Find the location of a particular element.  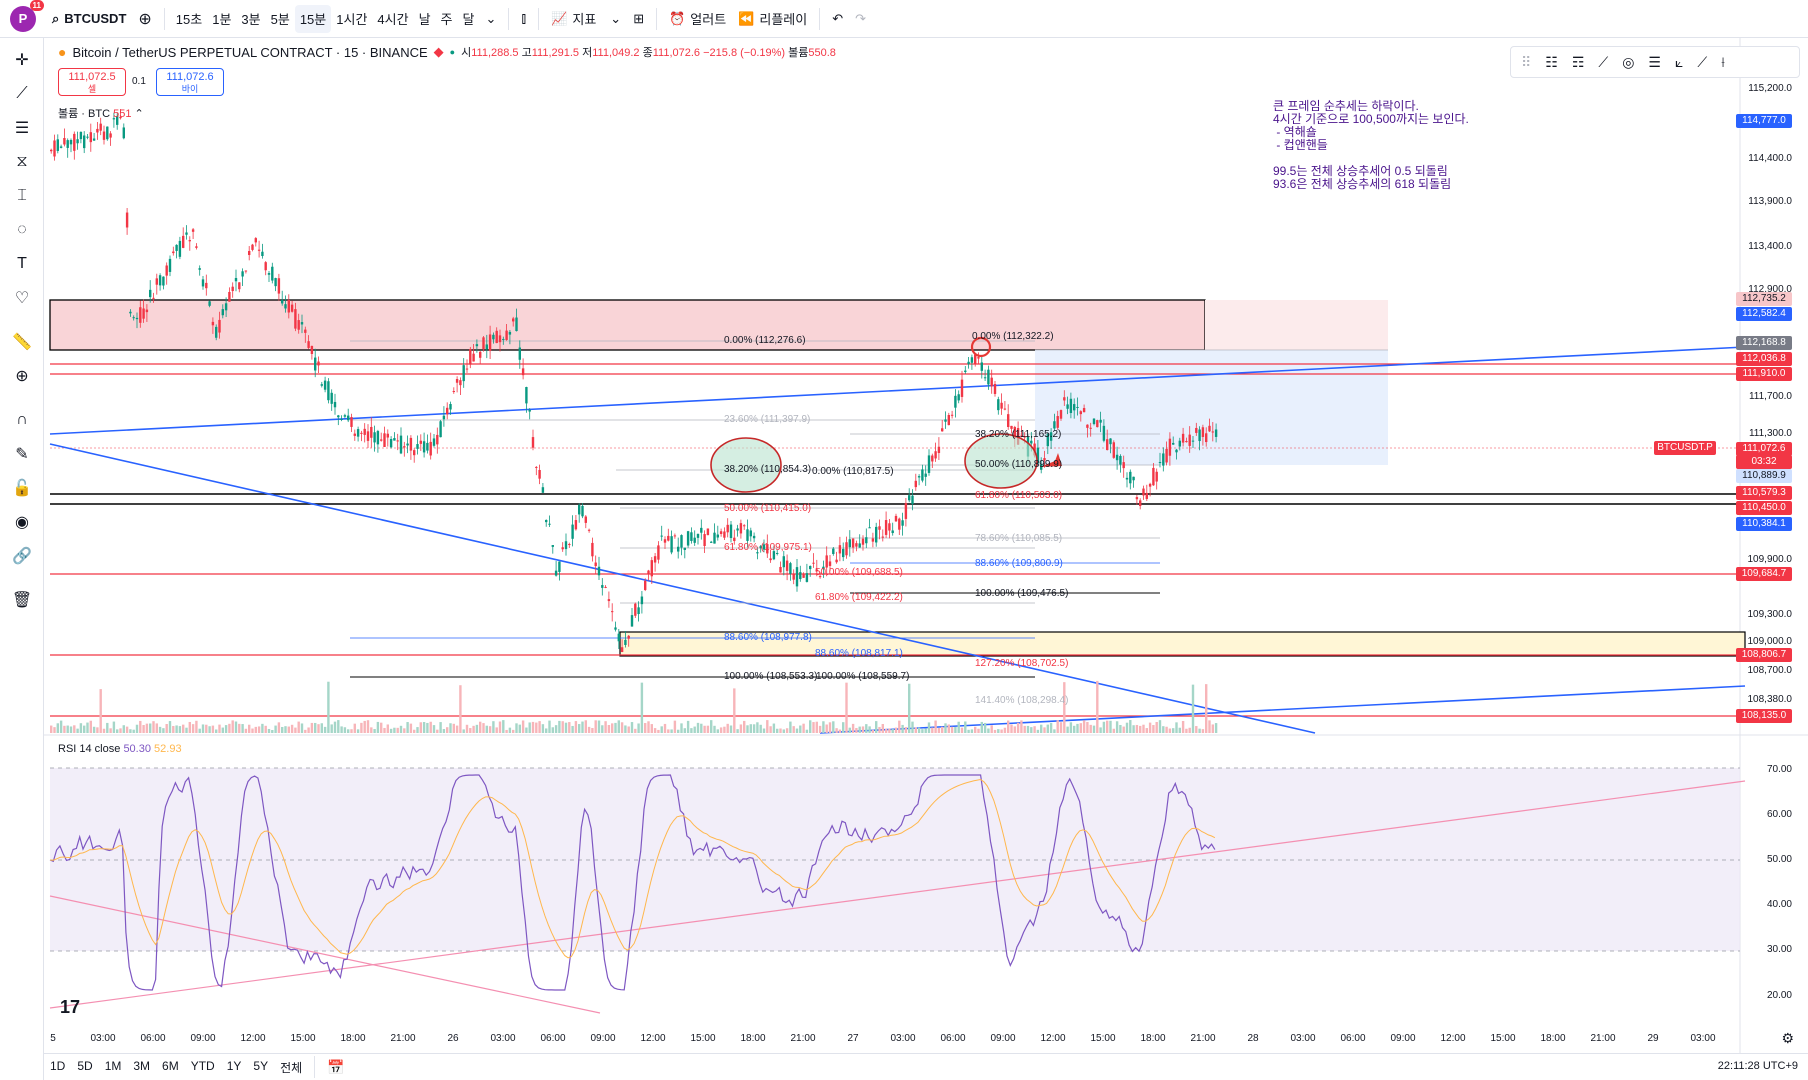

brush-icon: ◌ is located at coordinates (22, 229).